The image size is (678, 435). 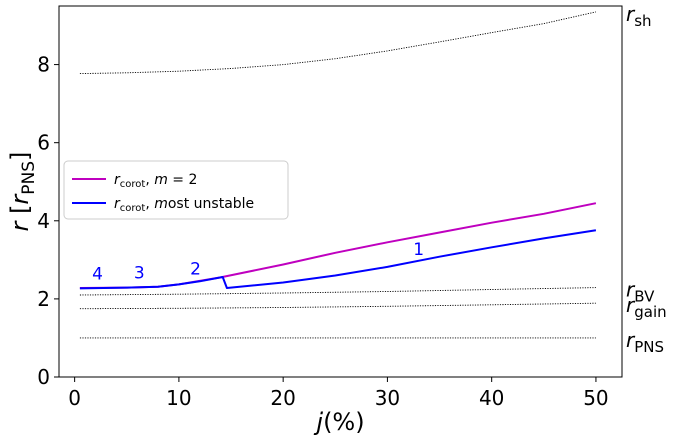 I want to click on y-tick-label: 6, so click(x=43, y=143).